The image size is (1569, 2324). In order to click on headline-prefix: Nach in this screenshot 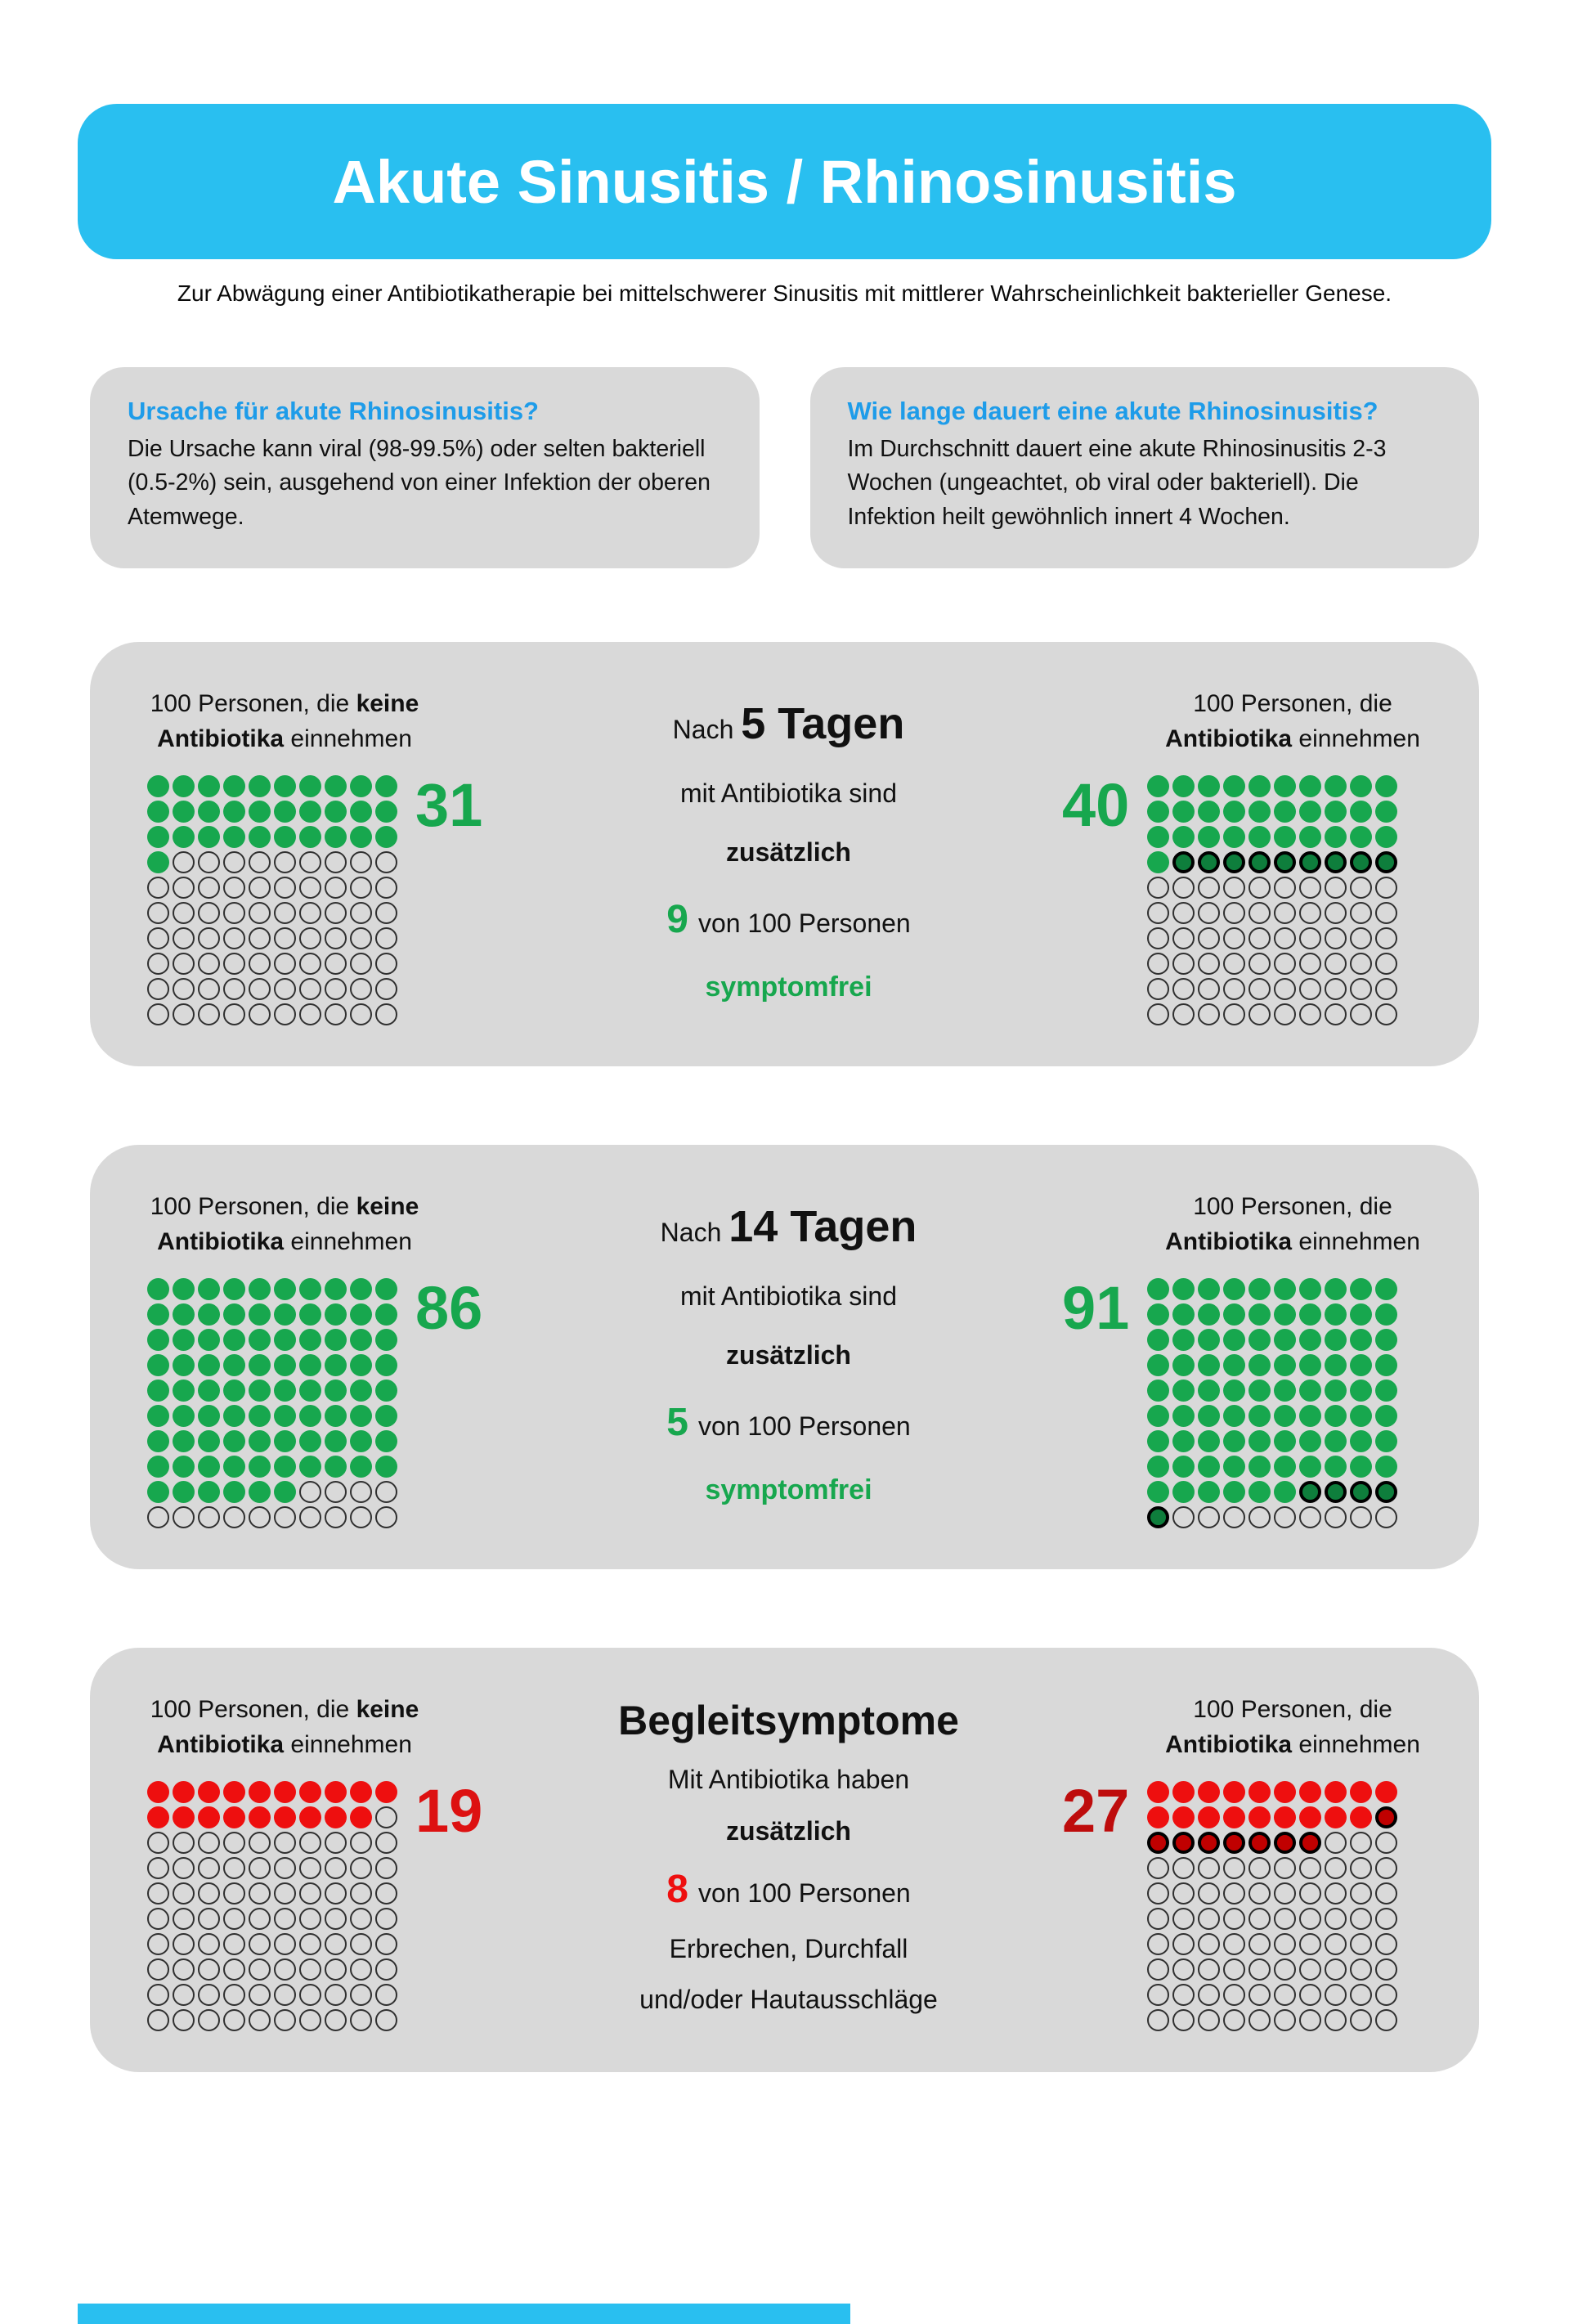, I will do `click(694, 1232)`.